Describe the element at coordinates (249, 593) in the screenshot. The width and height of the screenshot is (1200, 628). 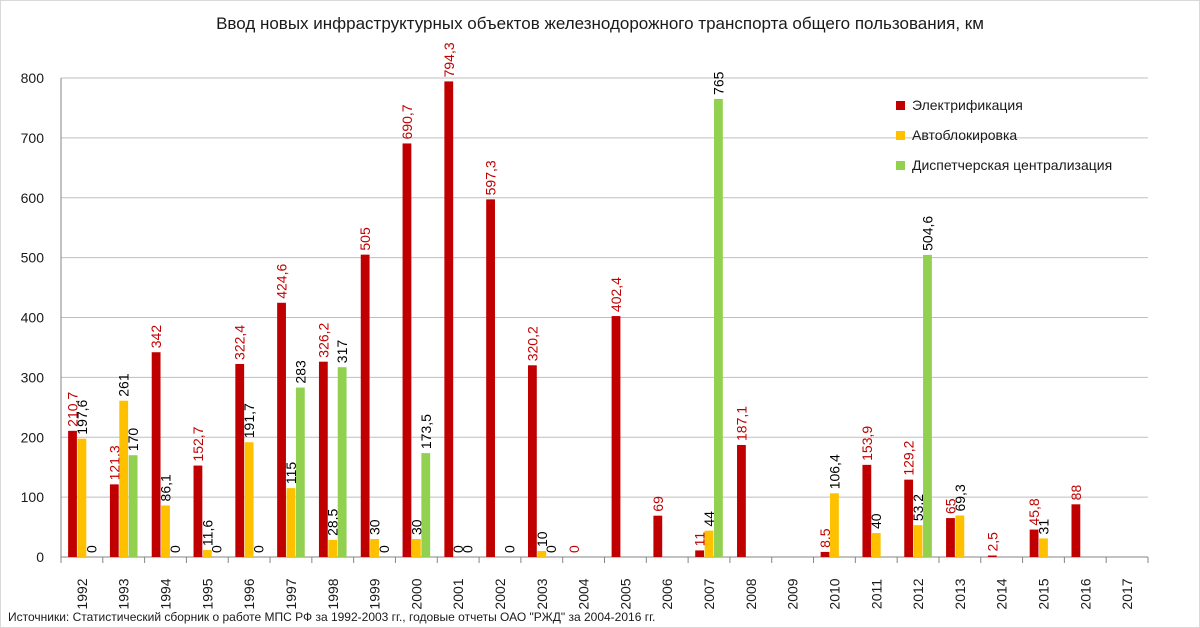
I see `x-tick-label: 1996` at that location.